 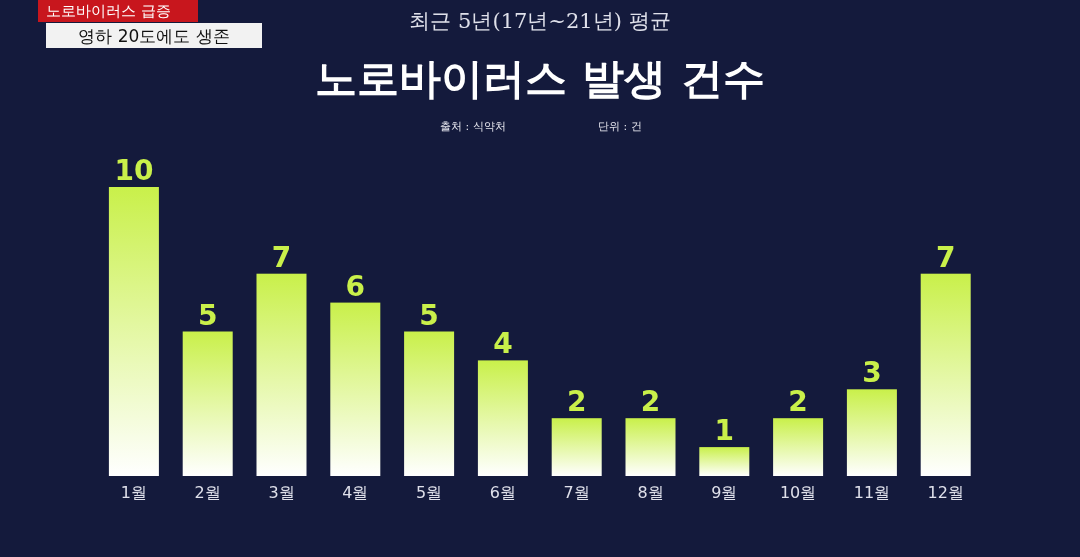 I want to click on x-tick-label: 8월, so click(x=650, y=492).